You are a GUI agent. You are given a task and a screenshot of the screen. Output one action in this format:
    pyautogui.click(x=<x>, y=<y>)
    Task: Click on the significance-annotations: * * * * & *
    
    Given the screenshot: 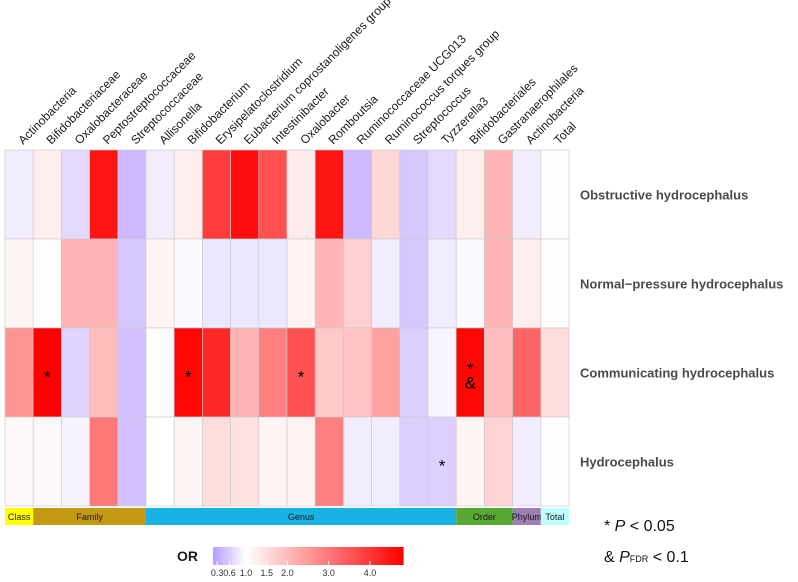 What is the action you would take?
    pyautogui.click(x=260, y=418)
    